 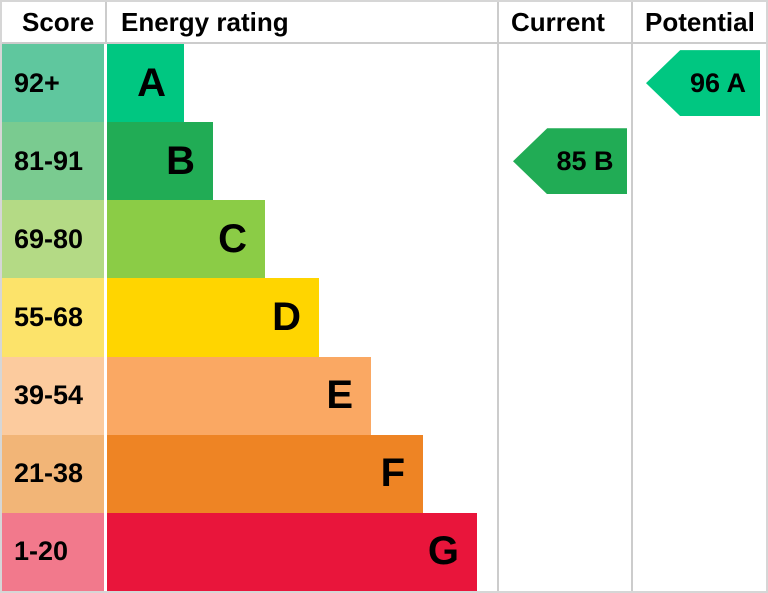 What do you see at coordinates (53, 473) in the screenshot?
I see `score-cell-f: 21-38` at bounding box center [53, 473].